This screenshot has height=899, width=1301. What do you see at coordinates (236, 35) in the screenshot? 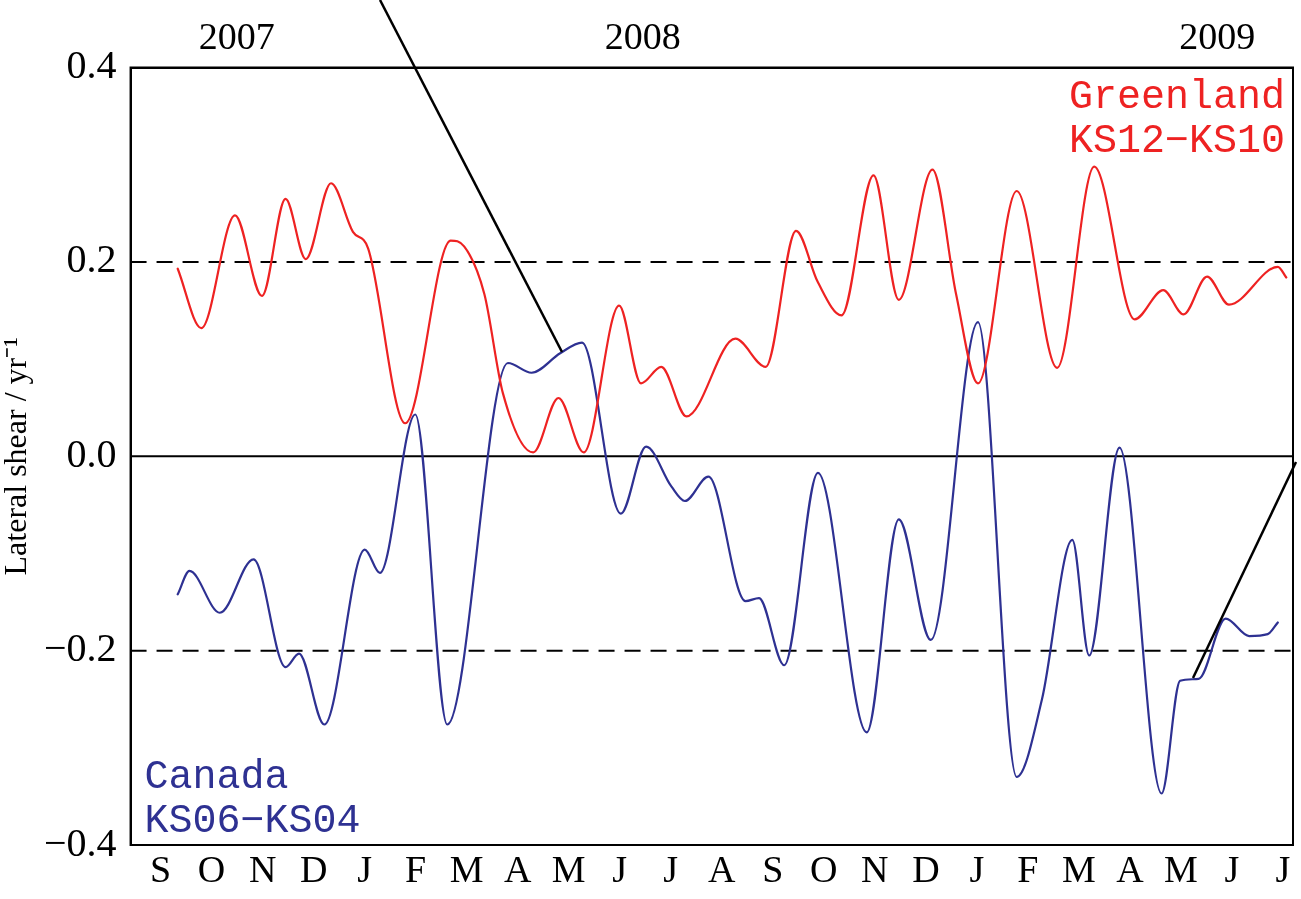
I see `x-tick-label: 2007` at bounding box center [236, 35].